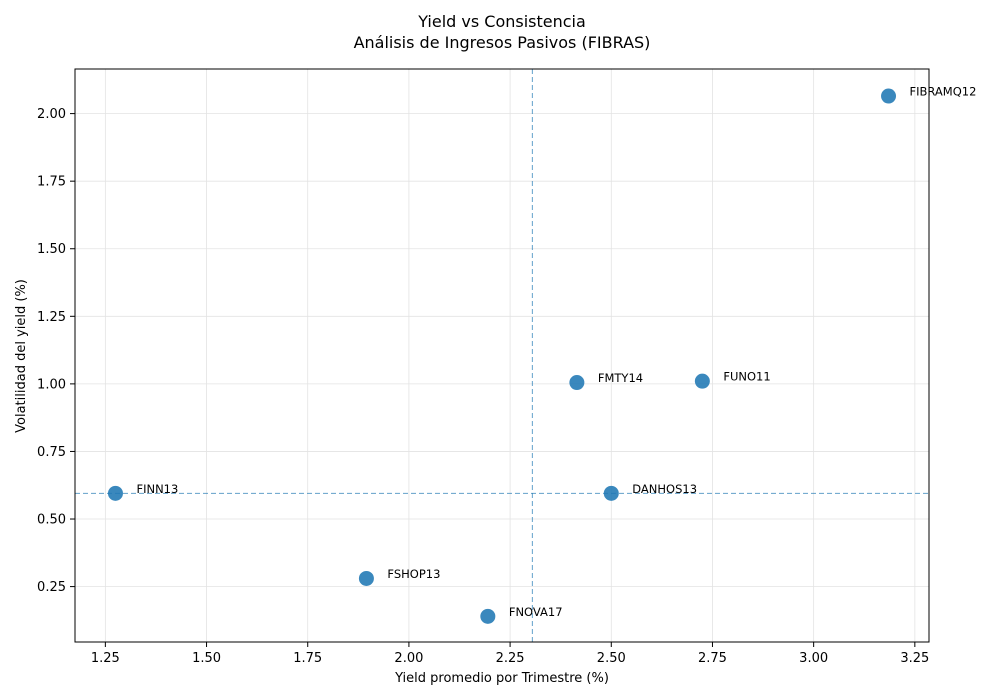 This screenshot has width=1000, height=700. I want to click on point-label: FINN13, so click(157, 489).